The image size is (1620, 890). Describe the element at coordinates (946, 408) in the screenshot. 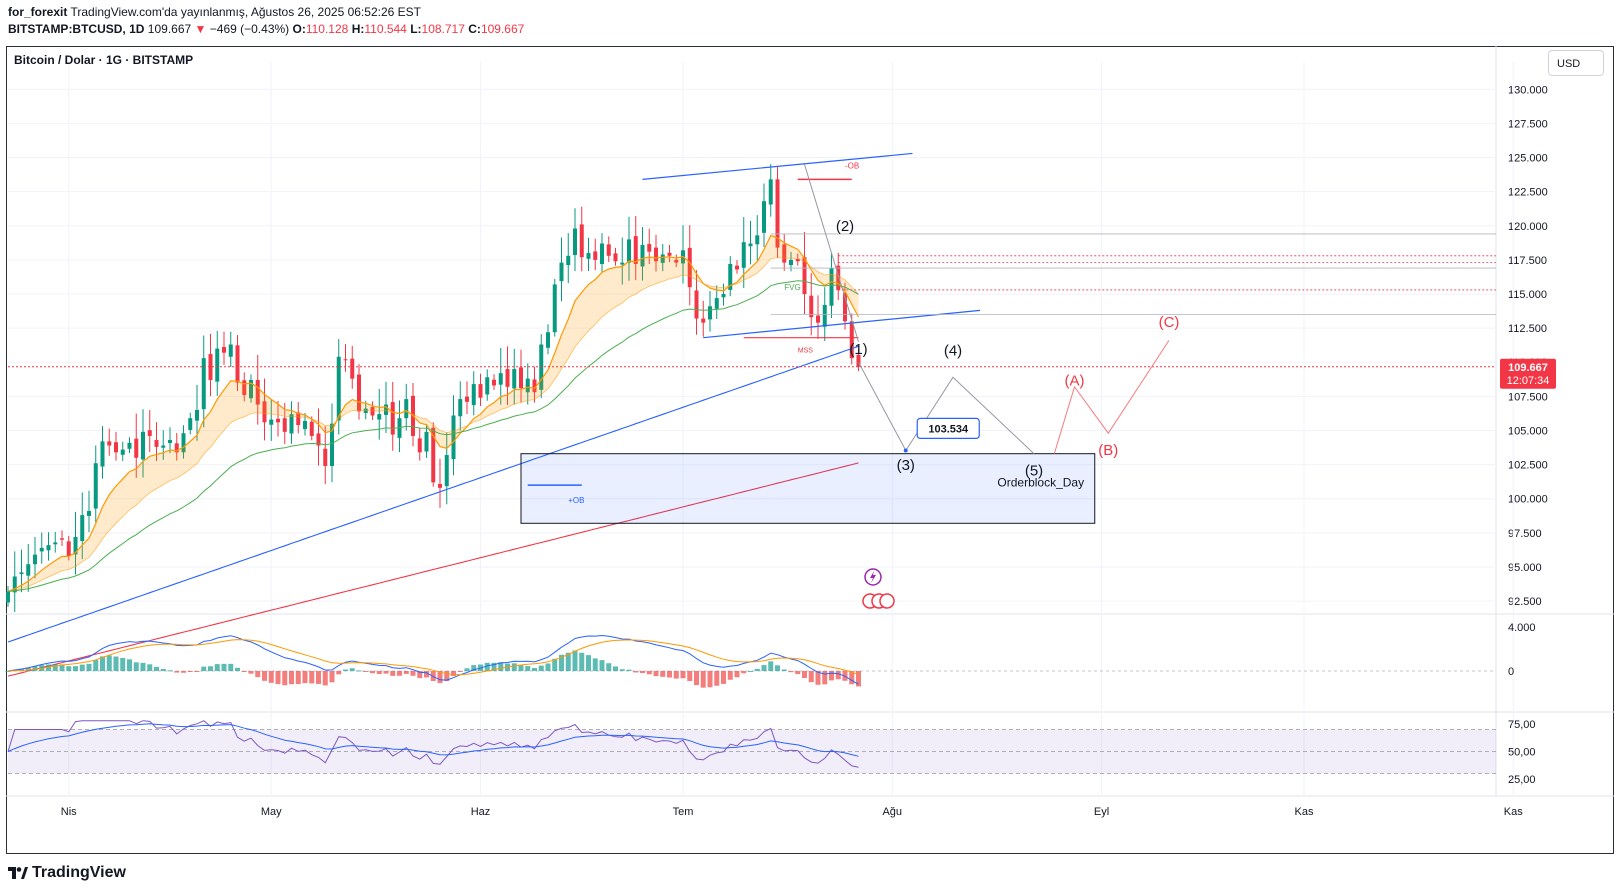

I see `wave-projection-line` at that location.